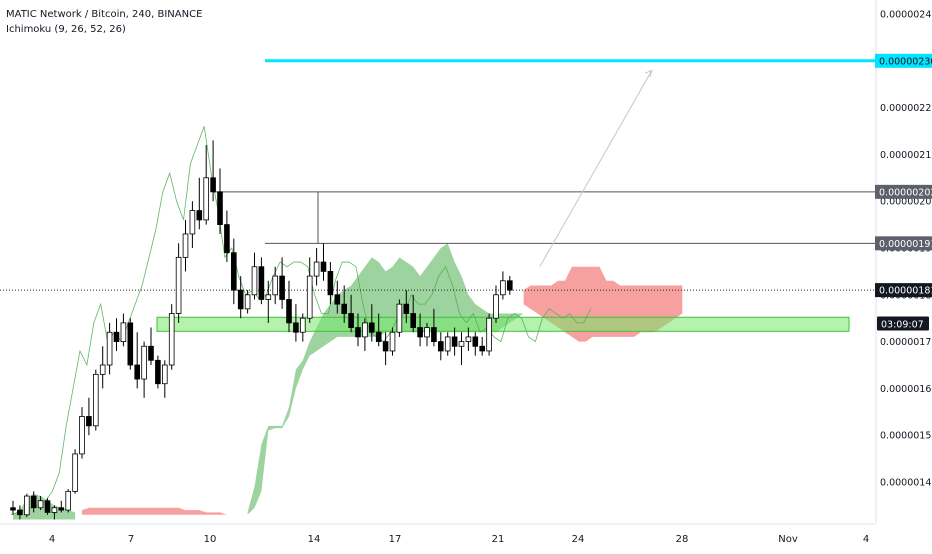 The height and width of the screenshot is (554, 932). I want to click on price-label-bg-last, so click(903, 290).